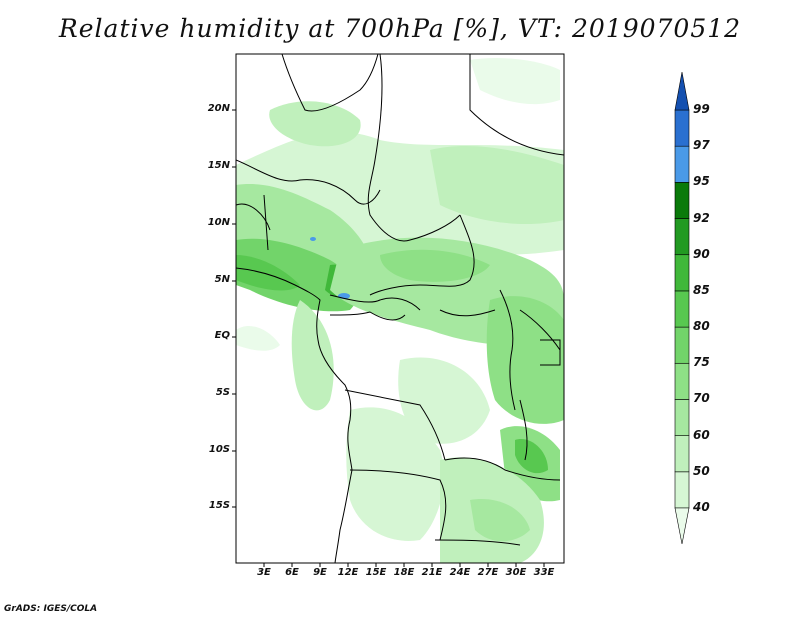  Describe the element at coordinates (682, 526) in the screenshot. I see `colorbar-min-arrow` at that location.